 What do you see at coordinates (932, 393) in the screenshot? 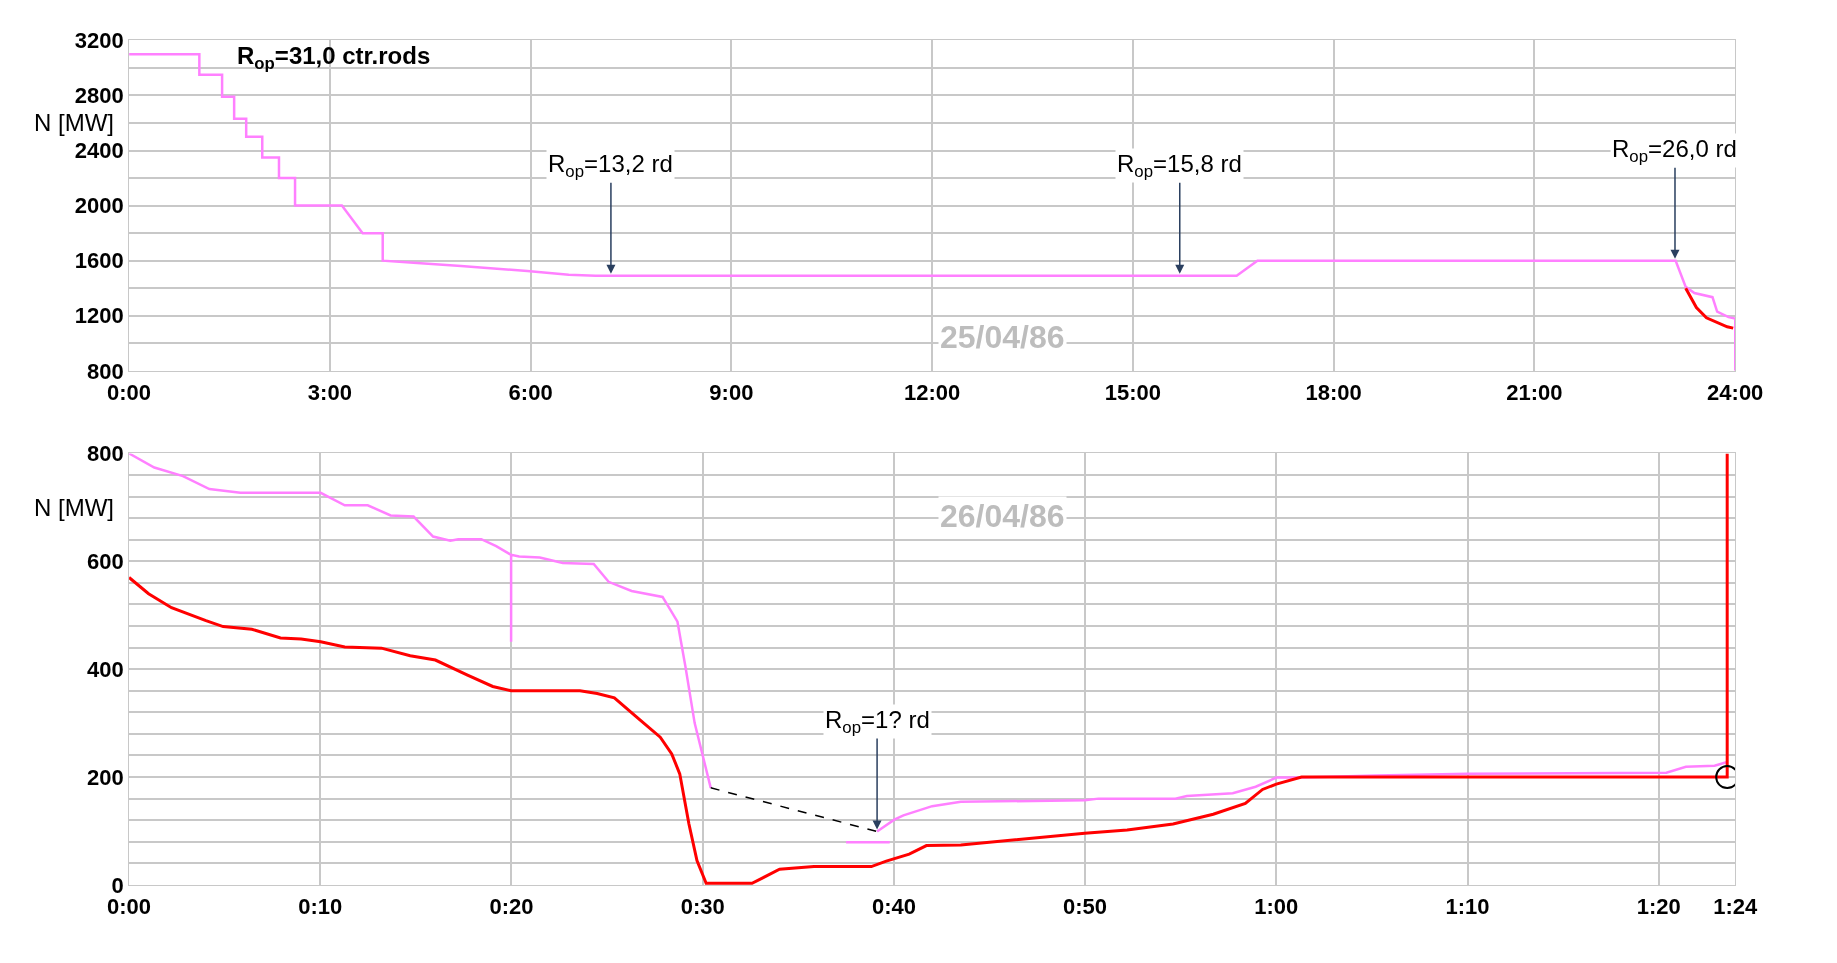
I see `x-tick-label: 12:00` at bounding box center [932, 393].